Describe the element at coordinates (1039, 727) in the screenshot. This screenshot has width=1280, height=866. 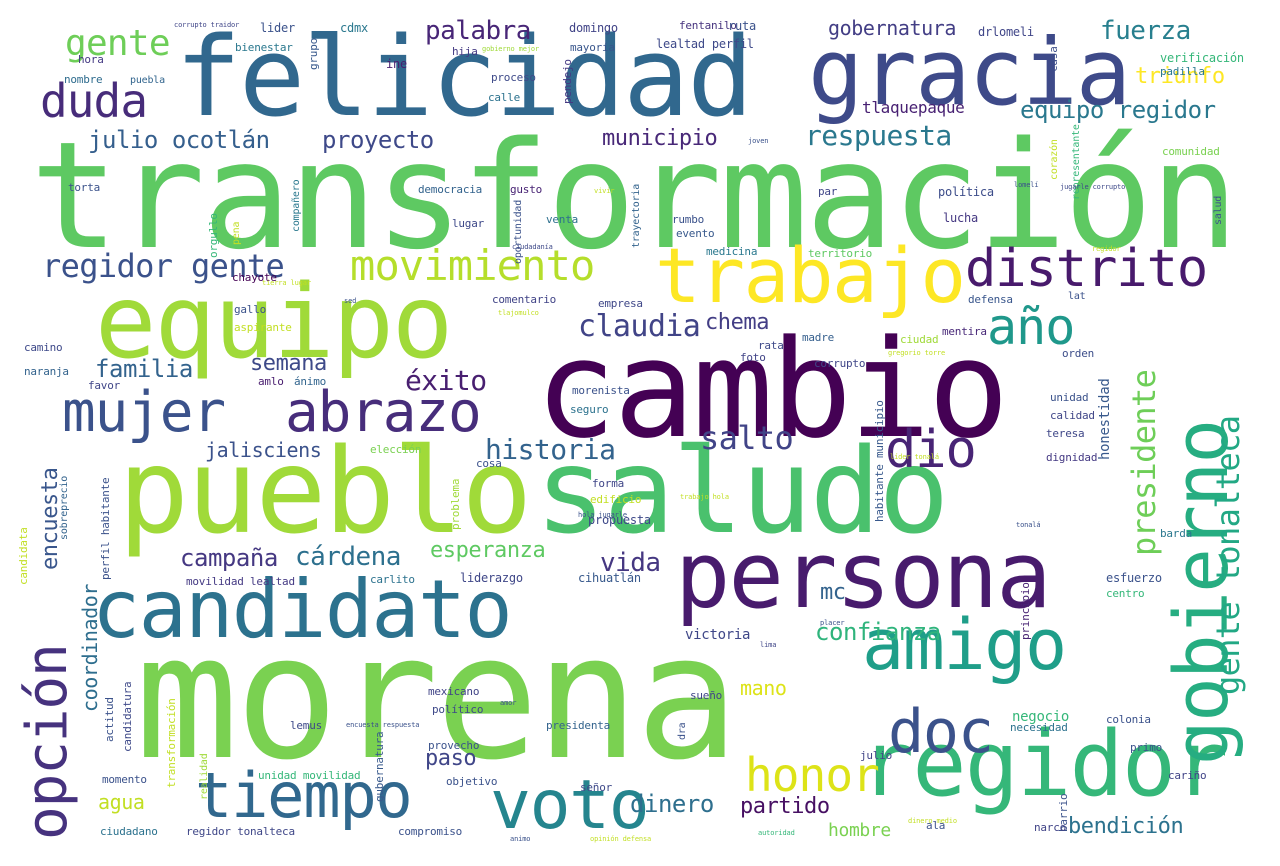
I see `word: necesidad` at that location.